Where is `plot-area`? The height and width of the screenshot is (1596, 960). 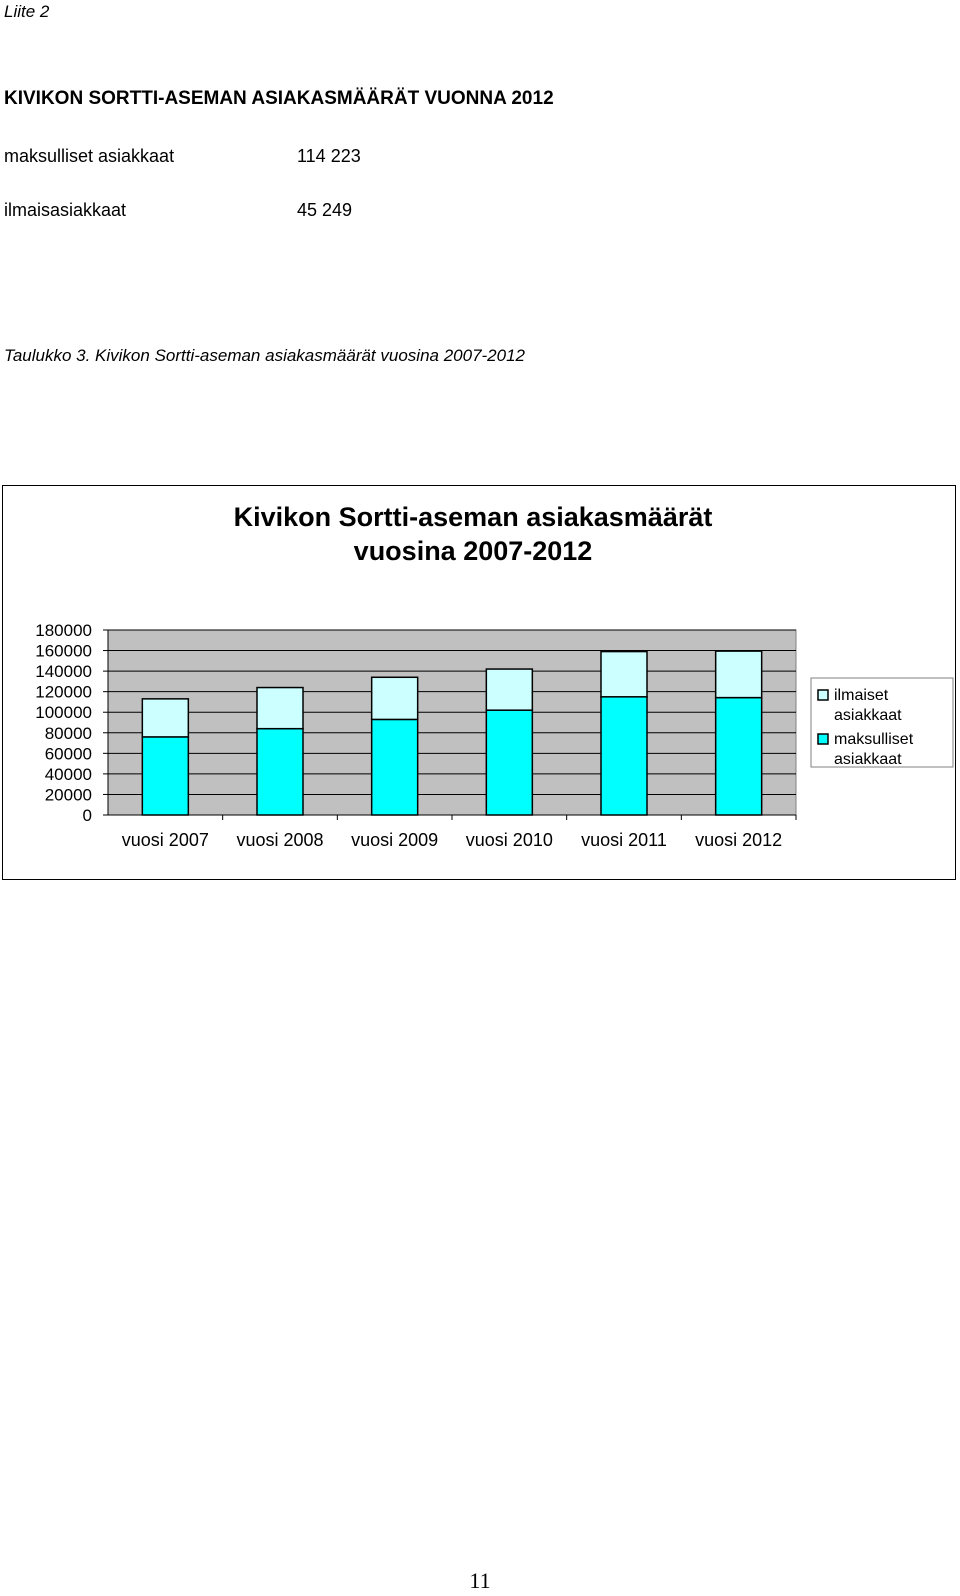
plot-area is located at coordinates (452, 722).